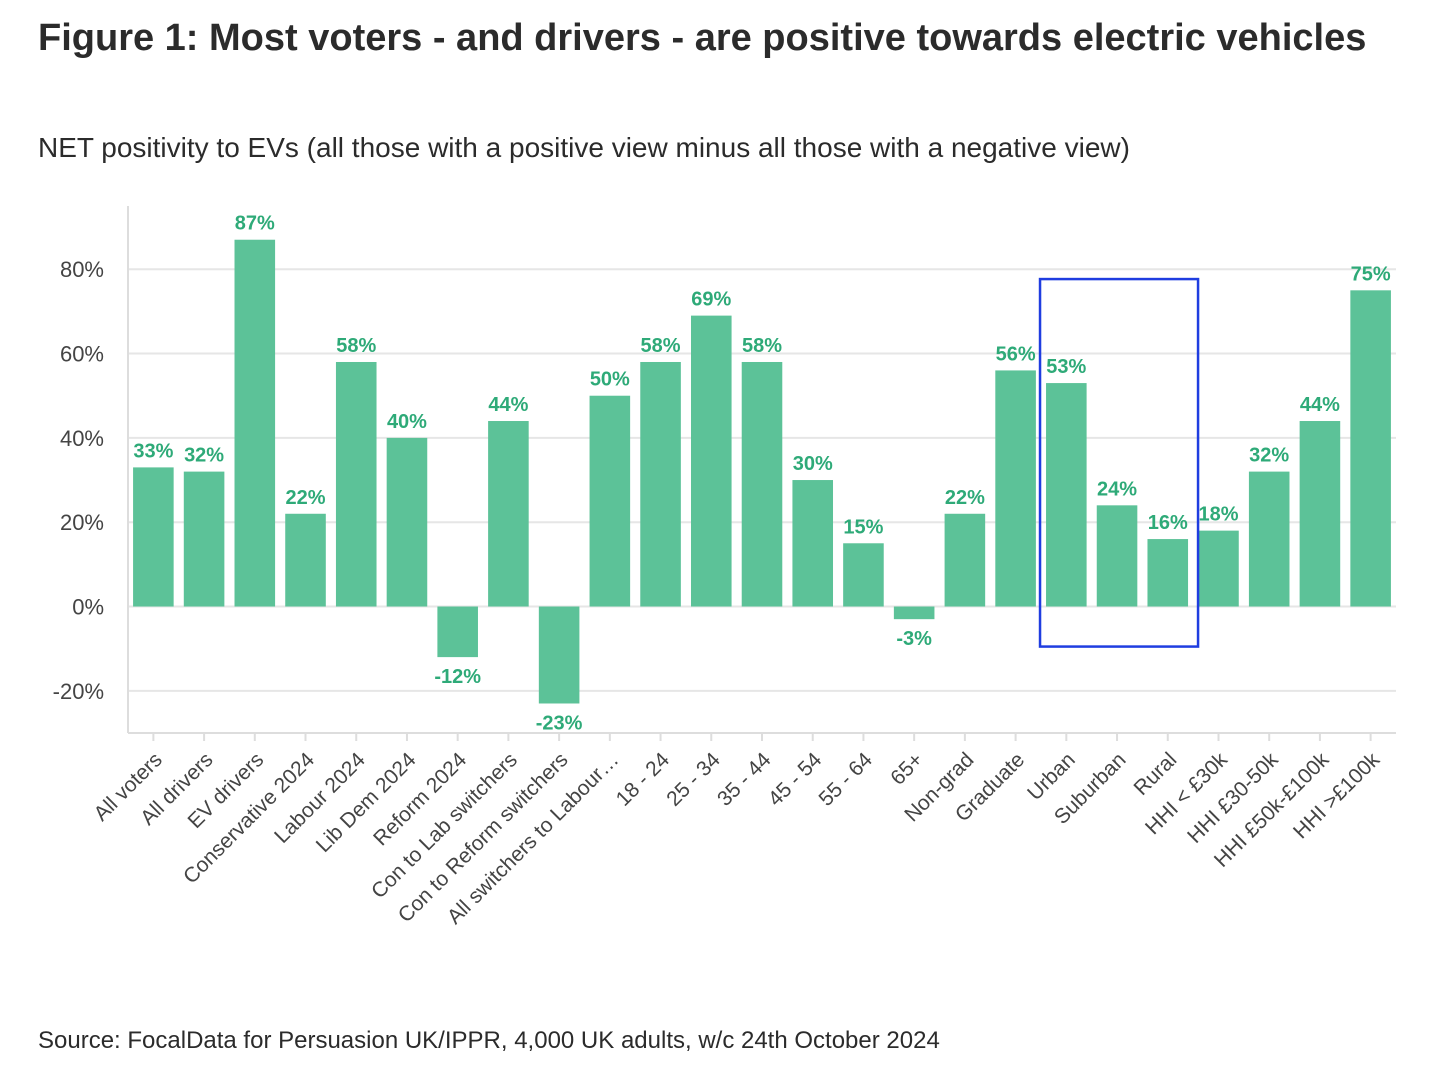 This screenshot has width=1456, height=1079. Describe the element at coordinates (610, 380) in the screenshot. I see `data-label: 50%` at that location.